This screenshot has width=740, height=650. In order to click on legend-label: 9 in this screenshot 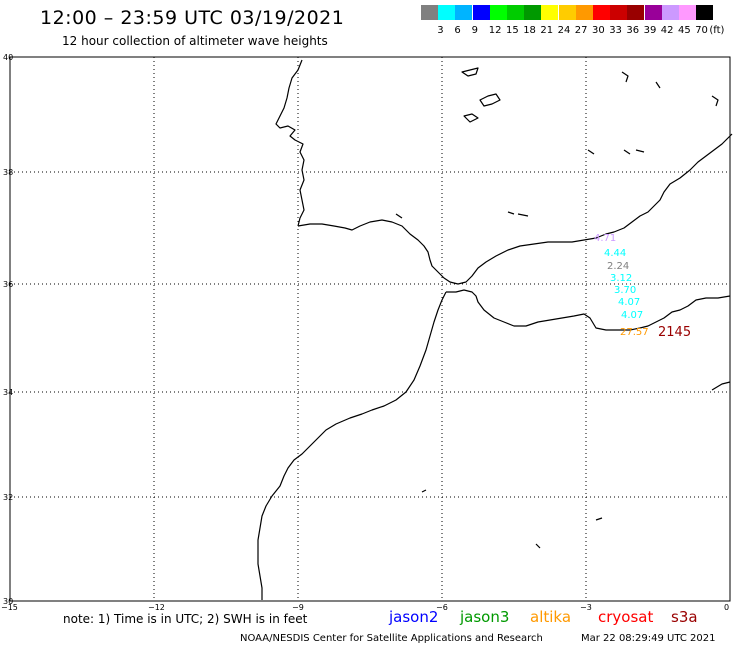, I will do `click(474, 30)`.